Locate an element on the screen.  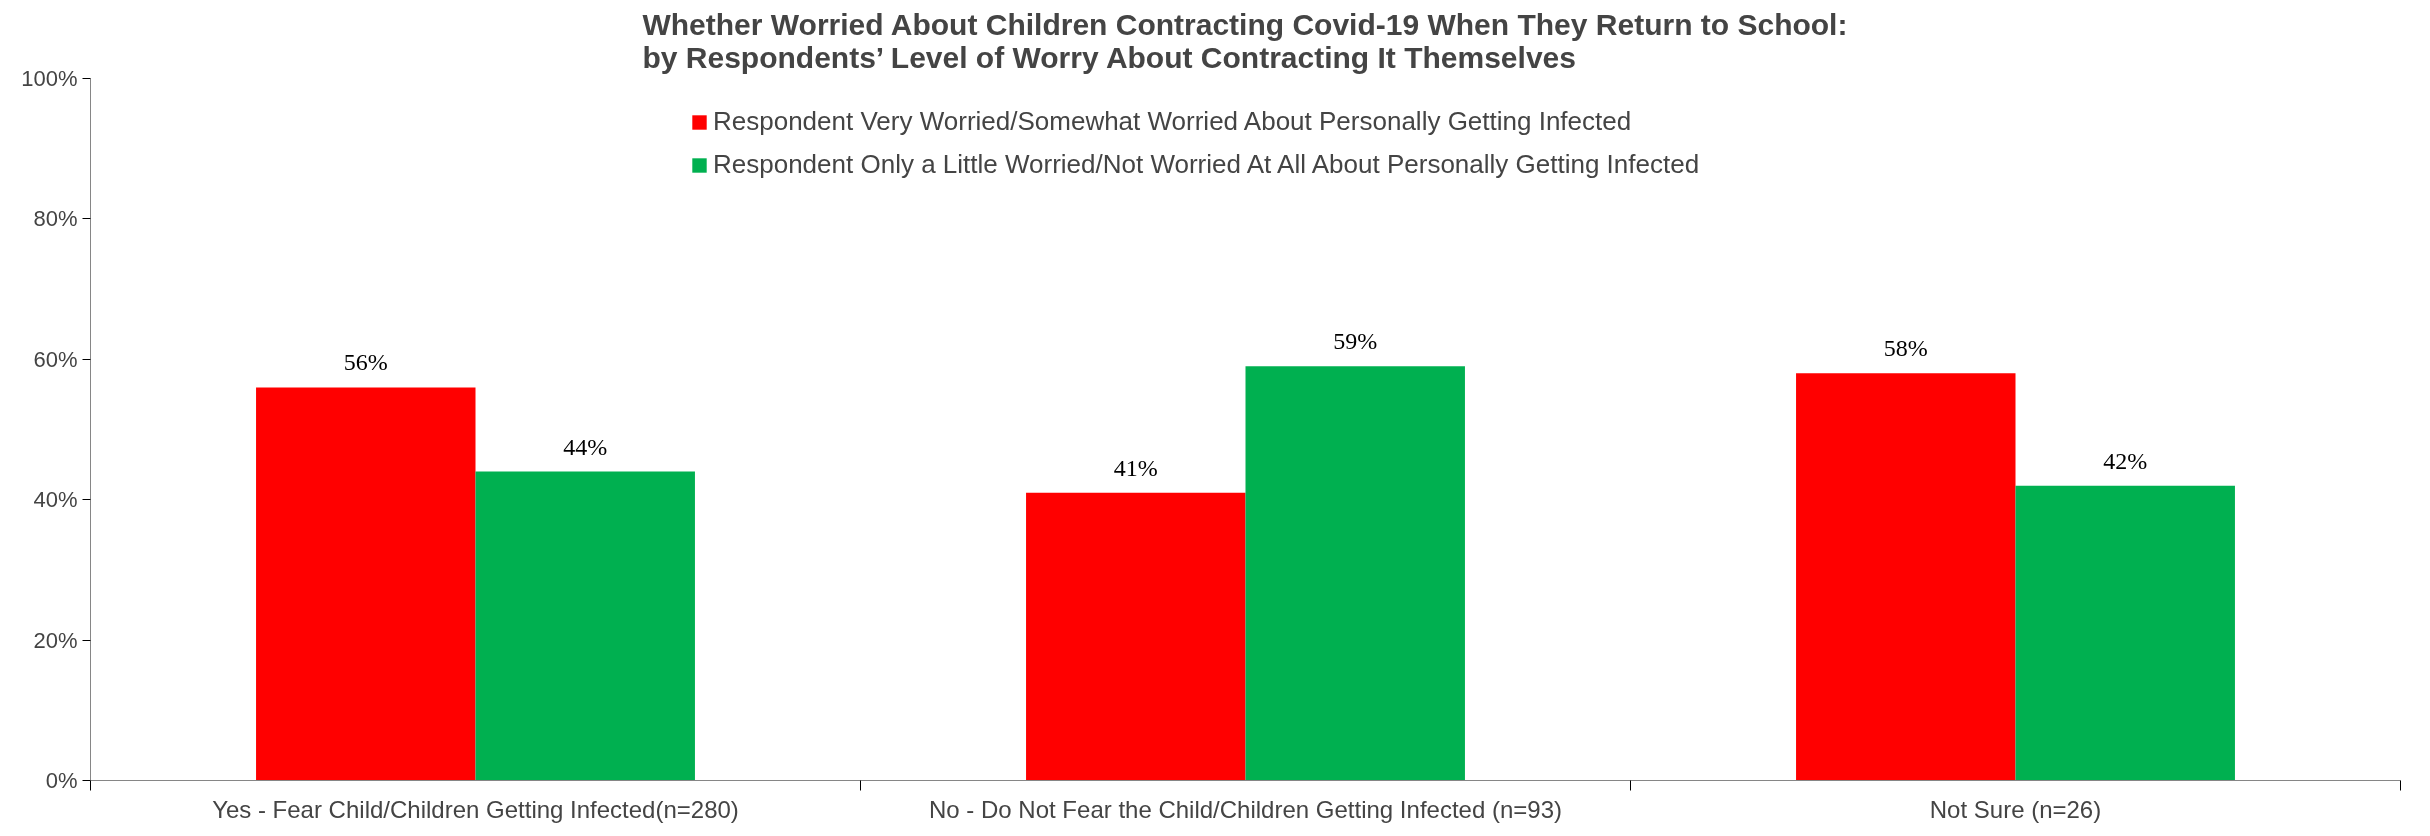
data-label: 59% is located at coordinates (1355, 341).